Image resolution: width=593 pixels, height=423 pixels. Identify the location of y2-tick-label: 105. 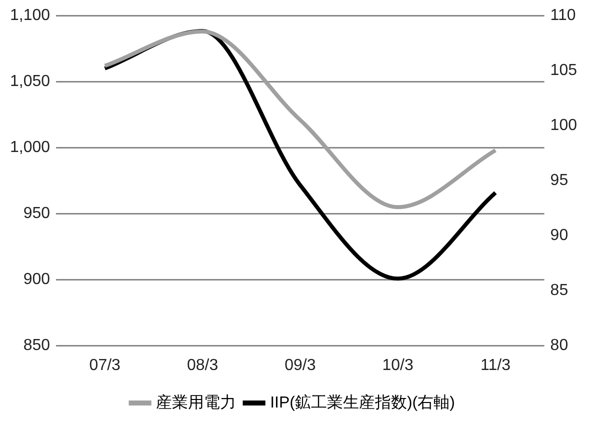
(564, 71).